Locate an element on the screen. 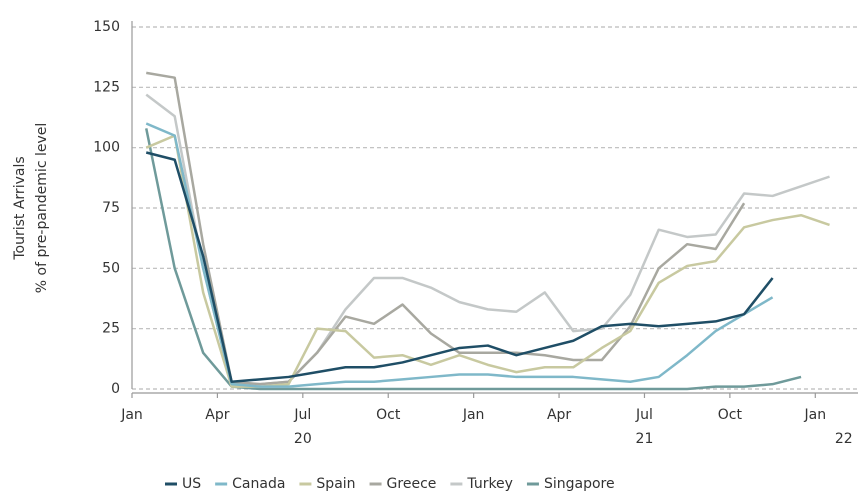  legend-label: US is located at coordinates (191, 484).